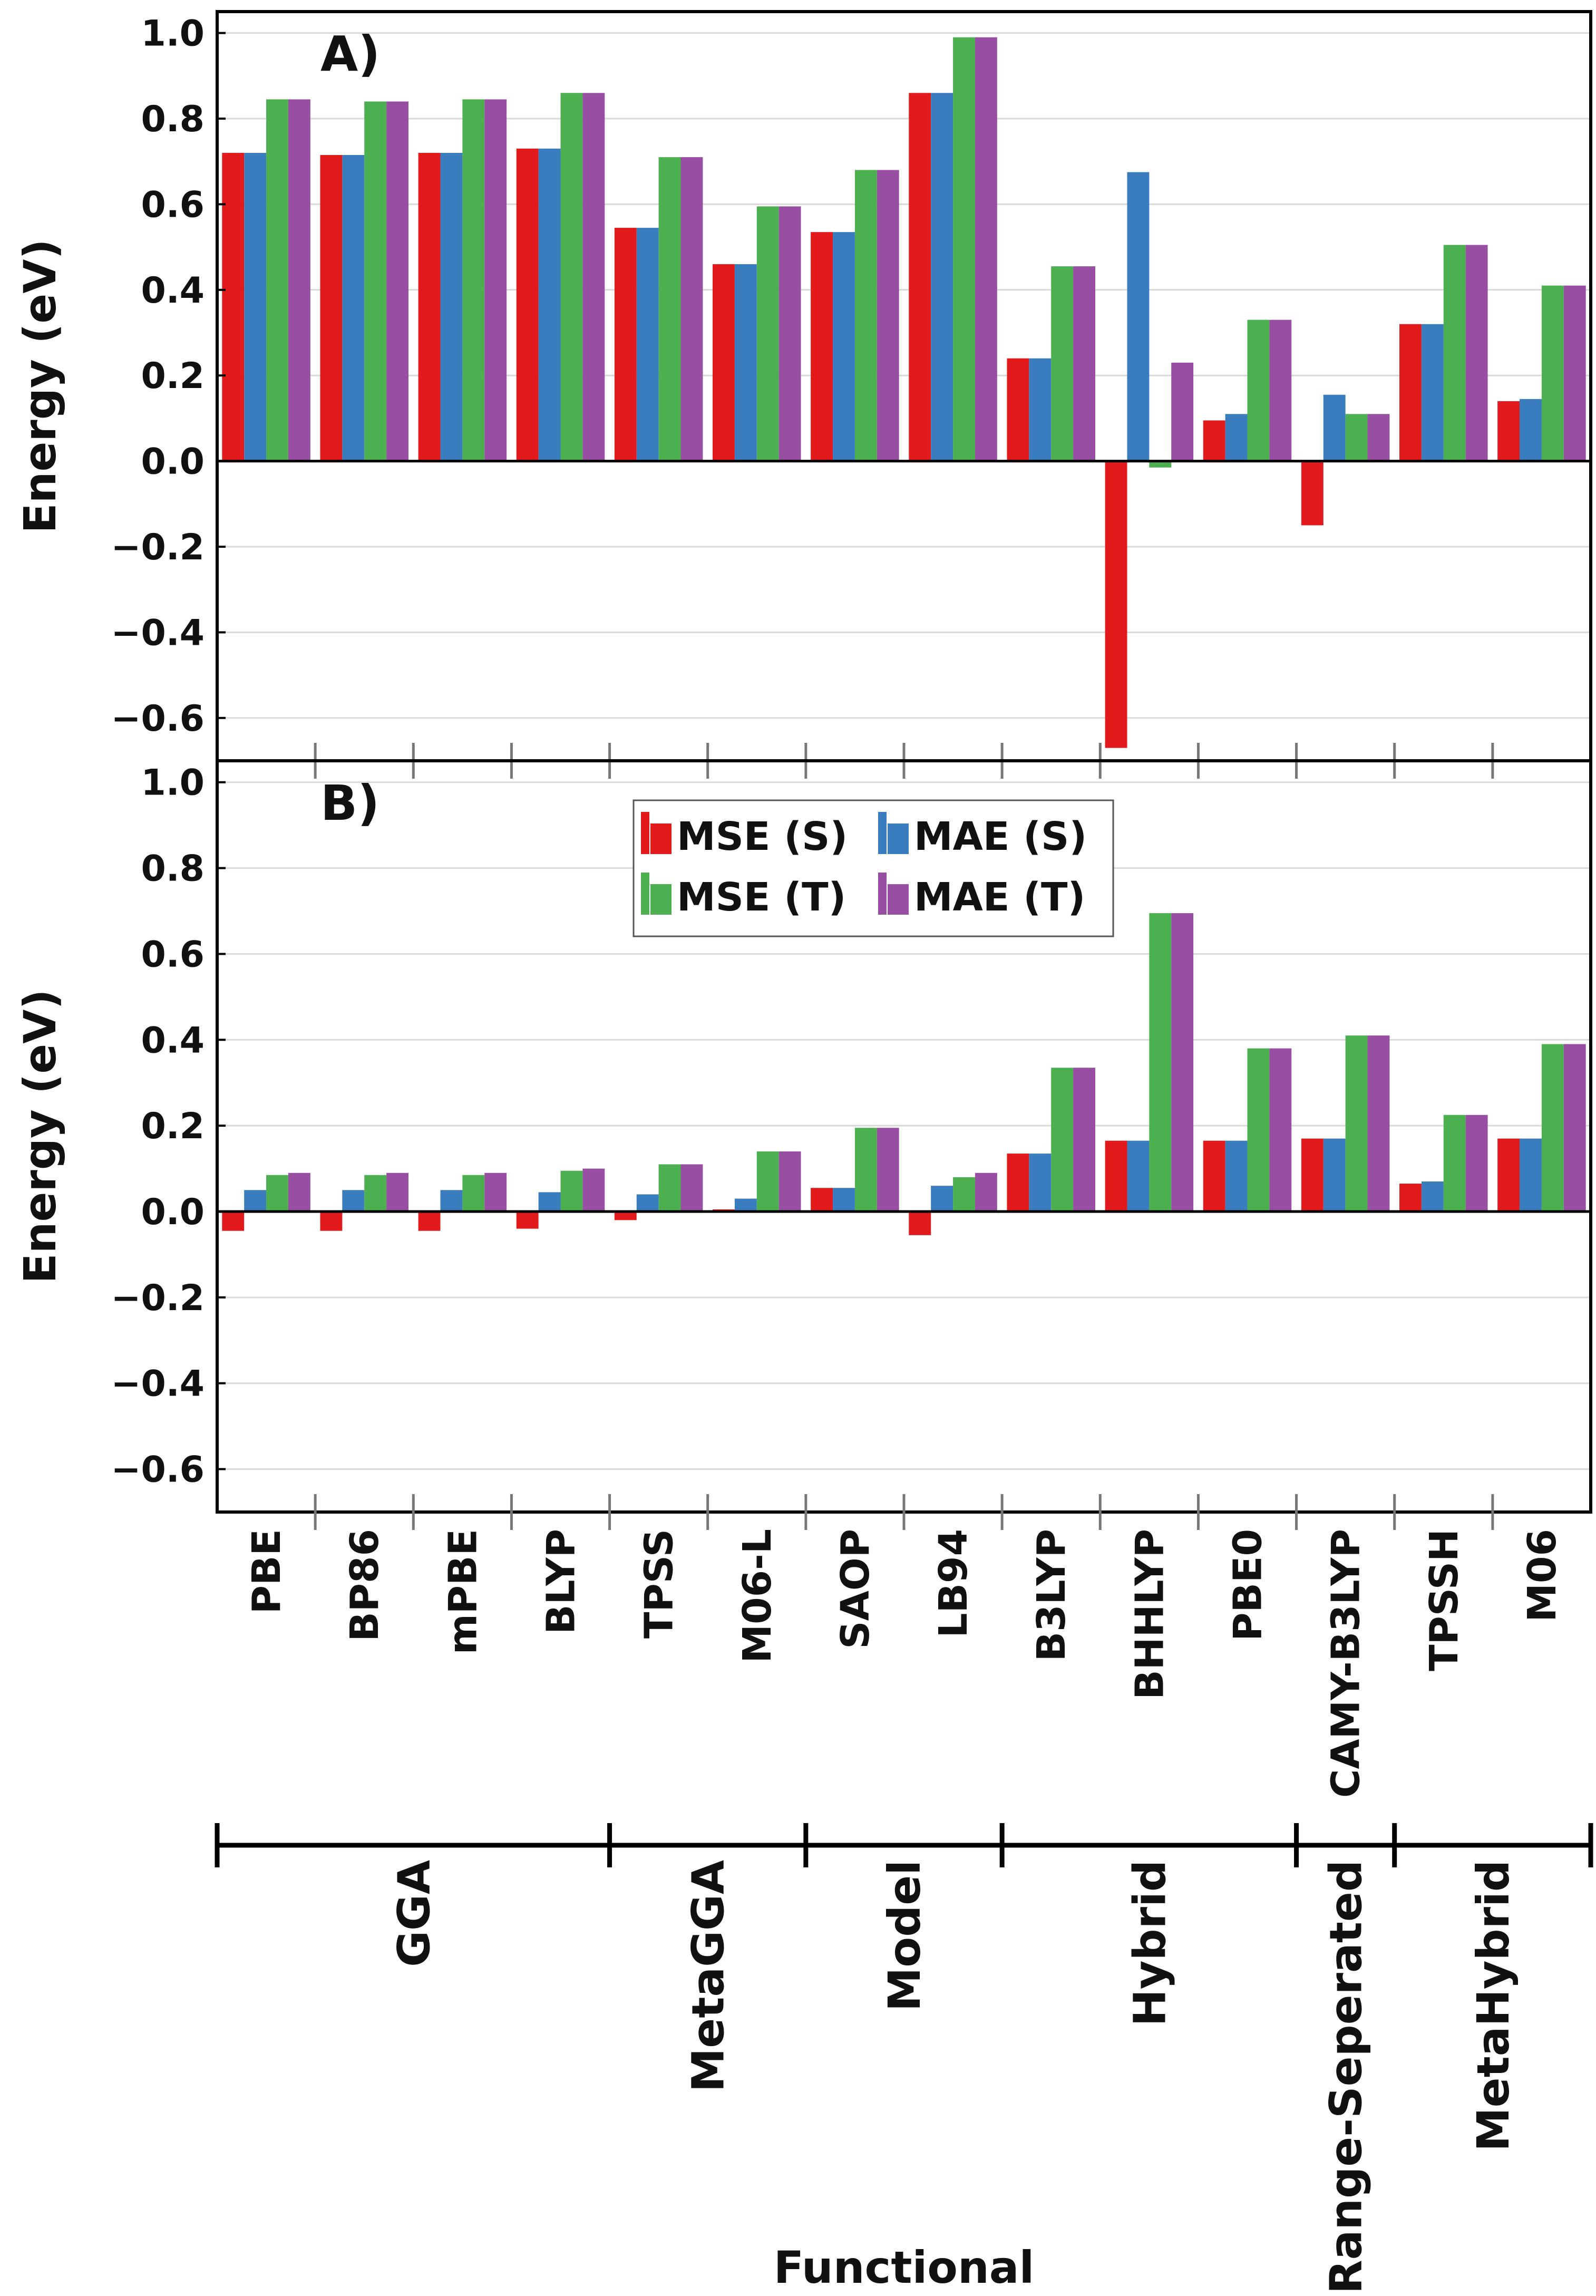 This screenshot has height=2296, width=1596. What do you see at coordinates (561, 1582) in the screenshot?
I see `category-label: BLYP` at bounding box center [561, 1582].